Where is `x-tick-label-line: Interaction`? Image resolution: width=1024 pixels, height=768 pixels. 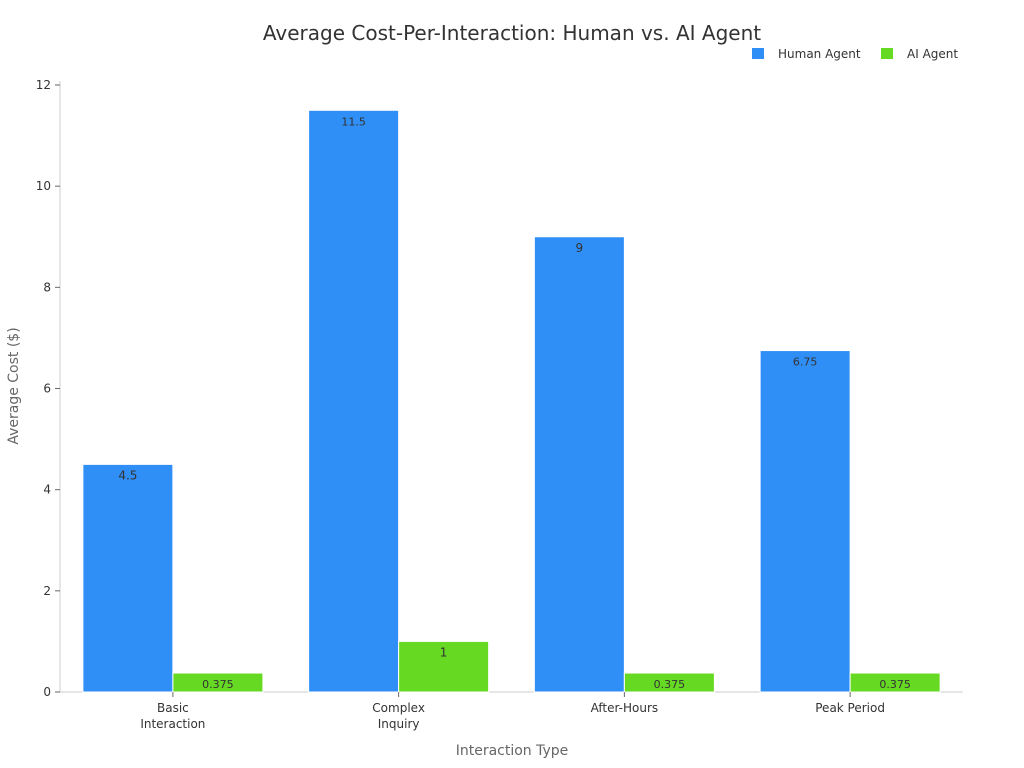 x-tick-label-line: Interaction is located at coordinates (172, 724).